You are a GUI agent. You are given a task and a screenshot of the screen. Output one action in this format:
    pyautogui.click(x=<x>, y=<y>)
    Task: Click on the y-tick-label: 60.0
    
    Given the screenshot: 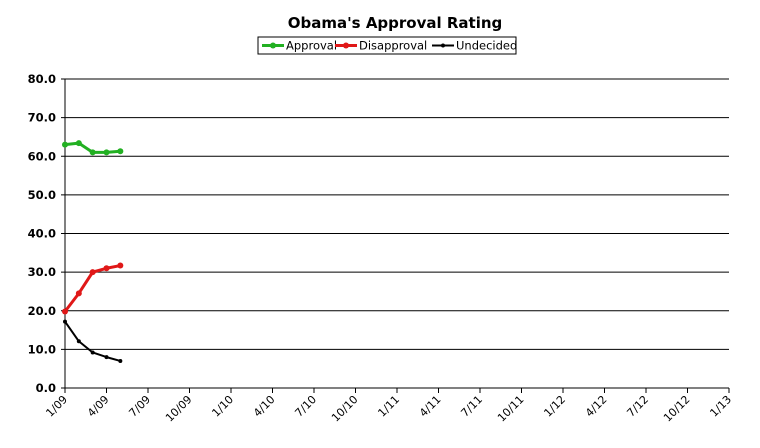 What is the action you would take?
    pyautogui.click(x=42, y=156)
    